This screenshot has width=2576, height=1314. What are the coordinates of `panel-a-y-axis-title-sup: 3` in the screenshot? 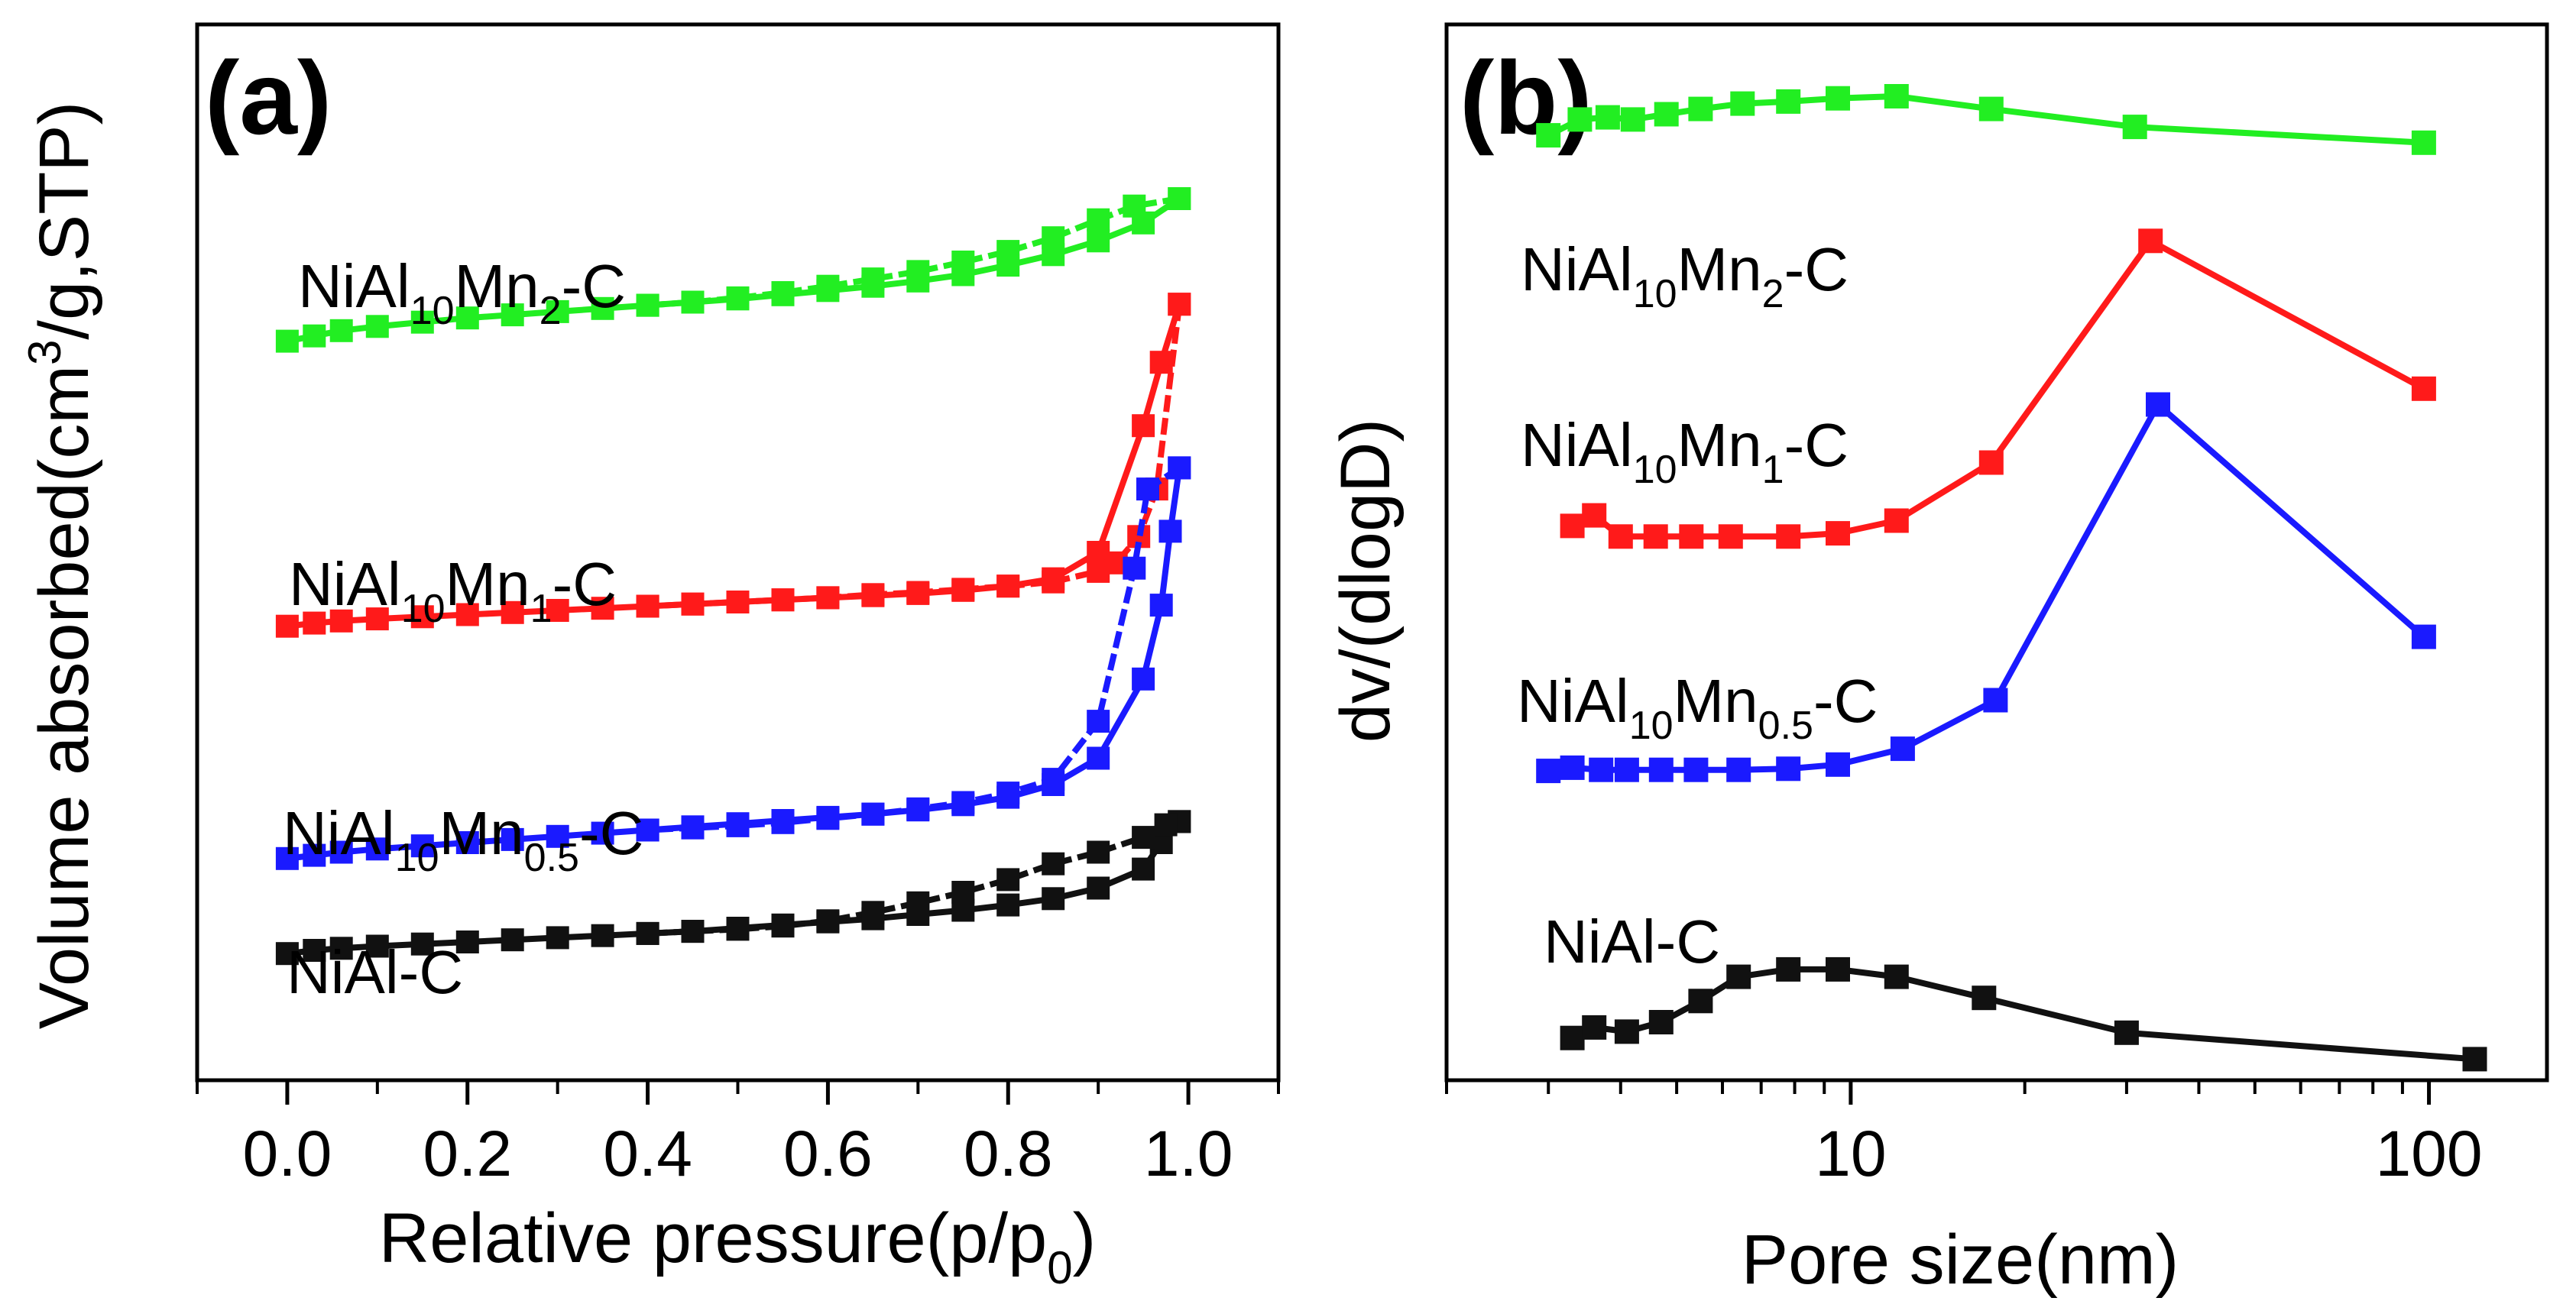 It's located at (44, 352).